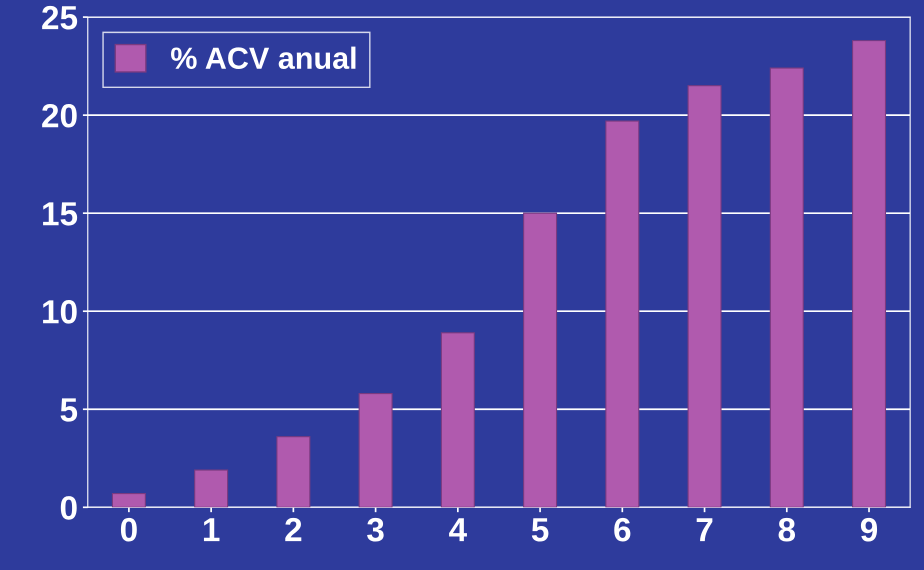 This screenshot has width=924, height=570. Describe the element at coordinates (68, 508) in the screenshot. I see `y-tick-label: 0` at that location.